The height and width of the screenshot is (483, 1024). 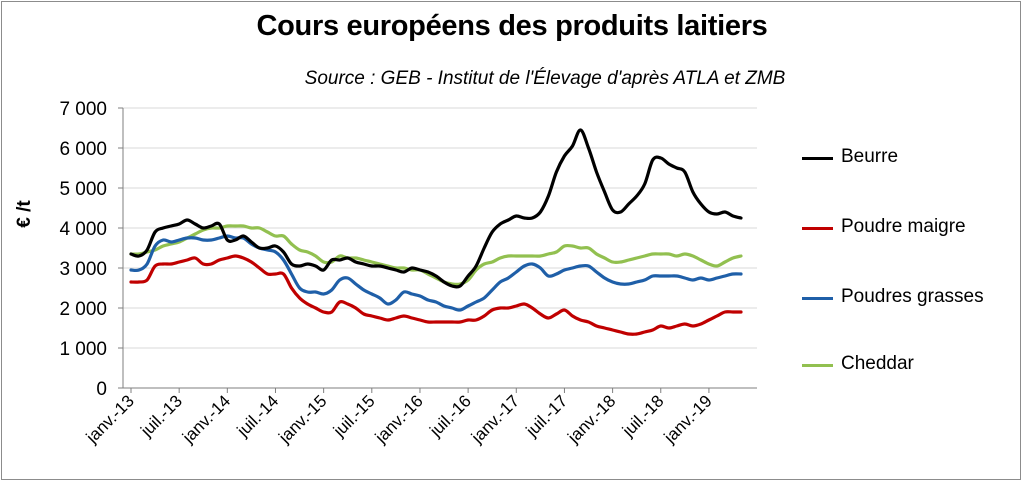 What do you see at coordinates (903, 226) in the screenshot?
I see `legend-label: Poudre maigre` at bounding box center [903, 226].